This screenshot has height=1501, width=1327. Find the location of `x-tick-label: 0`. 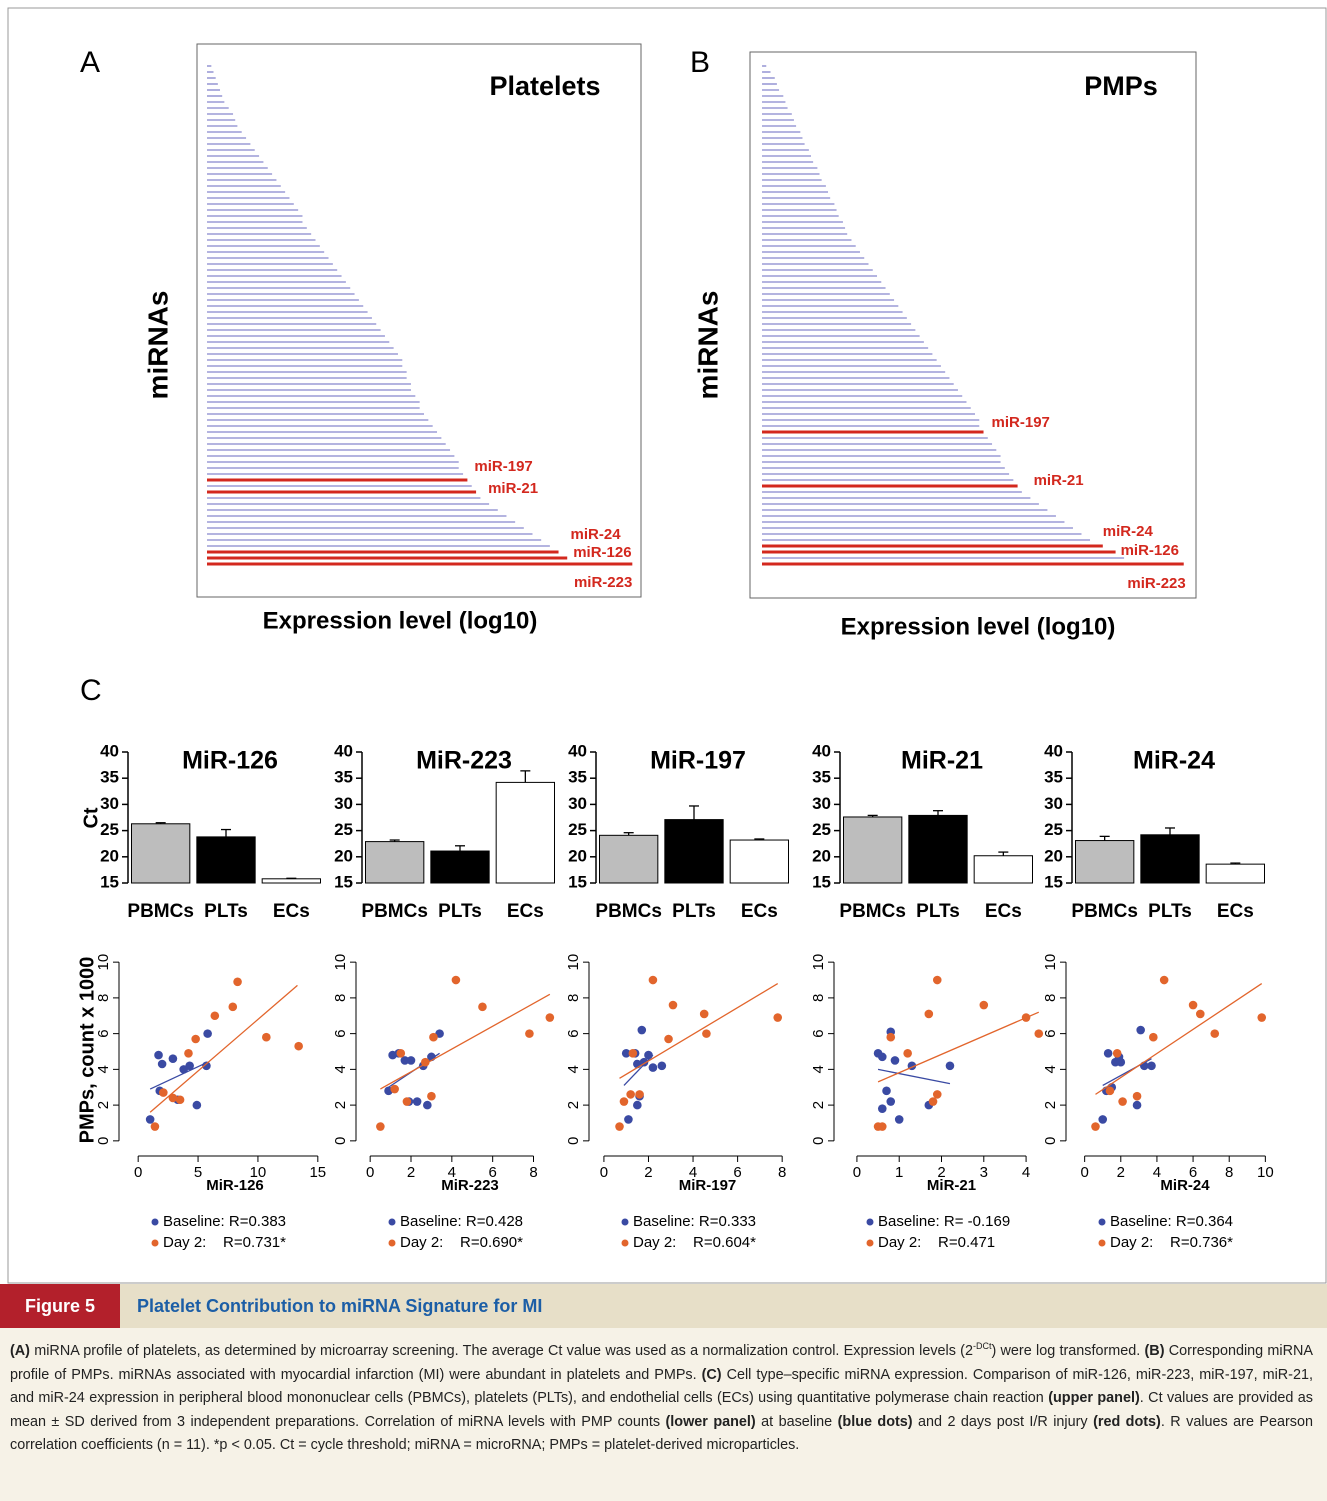

x-tick-label: 0 is located at coordinates (370, 1172).